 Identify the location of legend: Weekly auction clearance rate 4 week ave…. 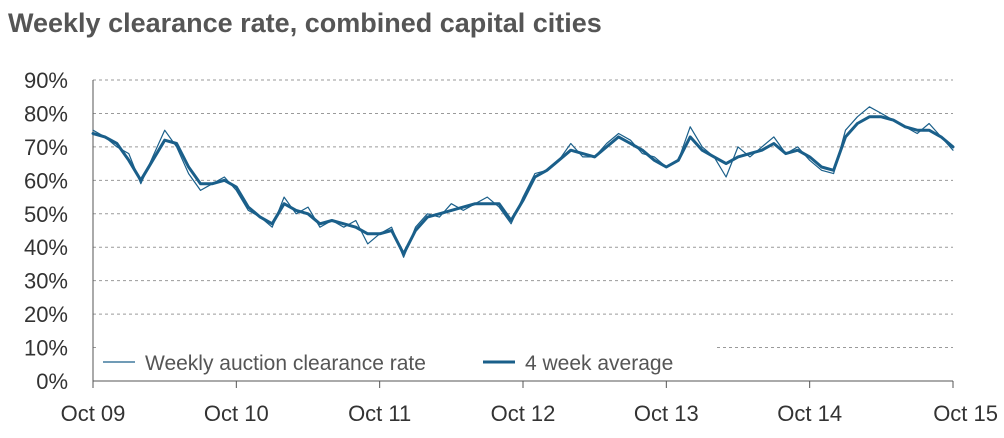
(407, 359).